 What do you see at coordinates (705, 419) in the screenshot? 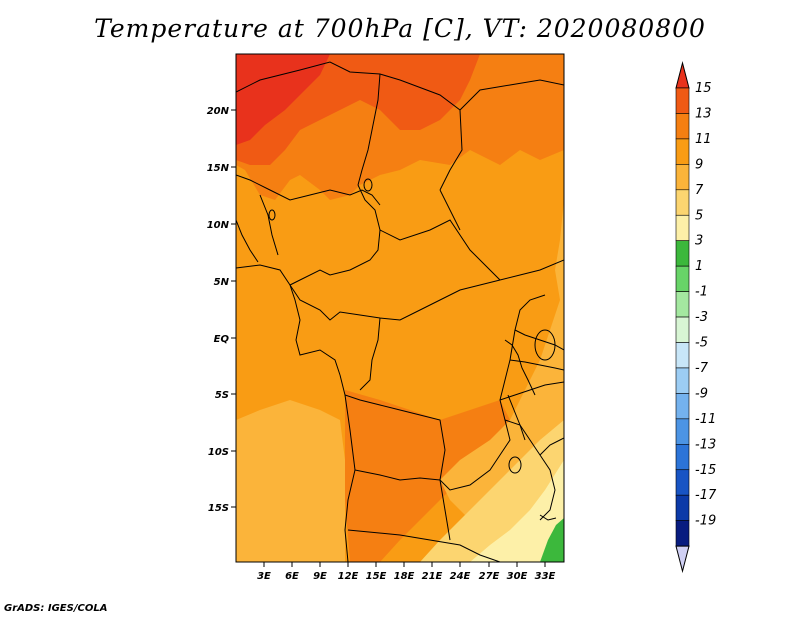
I see `colorbar-label: -11` at bounding box center [705, 419].